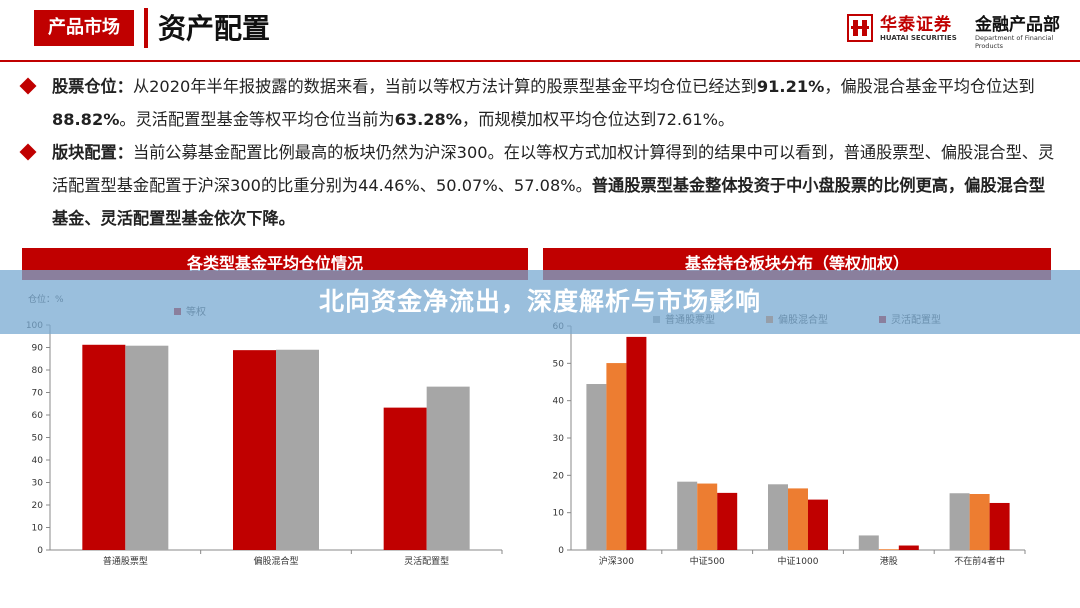 The width and height of the screenshot is (1080, 608). I want to click on bullet-title: 股票仓位：, so click(92, 86).